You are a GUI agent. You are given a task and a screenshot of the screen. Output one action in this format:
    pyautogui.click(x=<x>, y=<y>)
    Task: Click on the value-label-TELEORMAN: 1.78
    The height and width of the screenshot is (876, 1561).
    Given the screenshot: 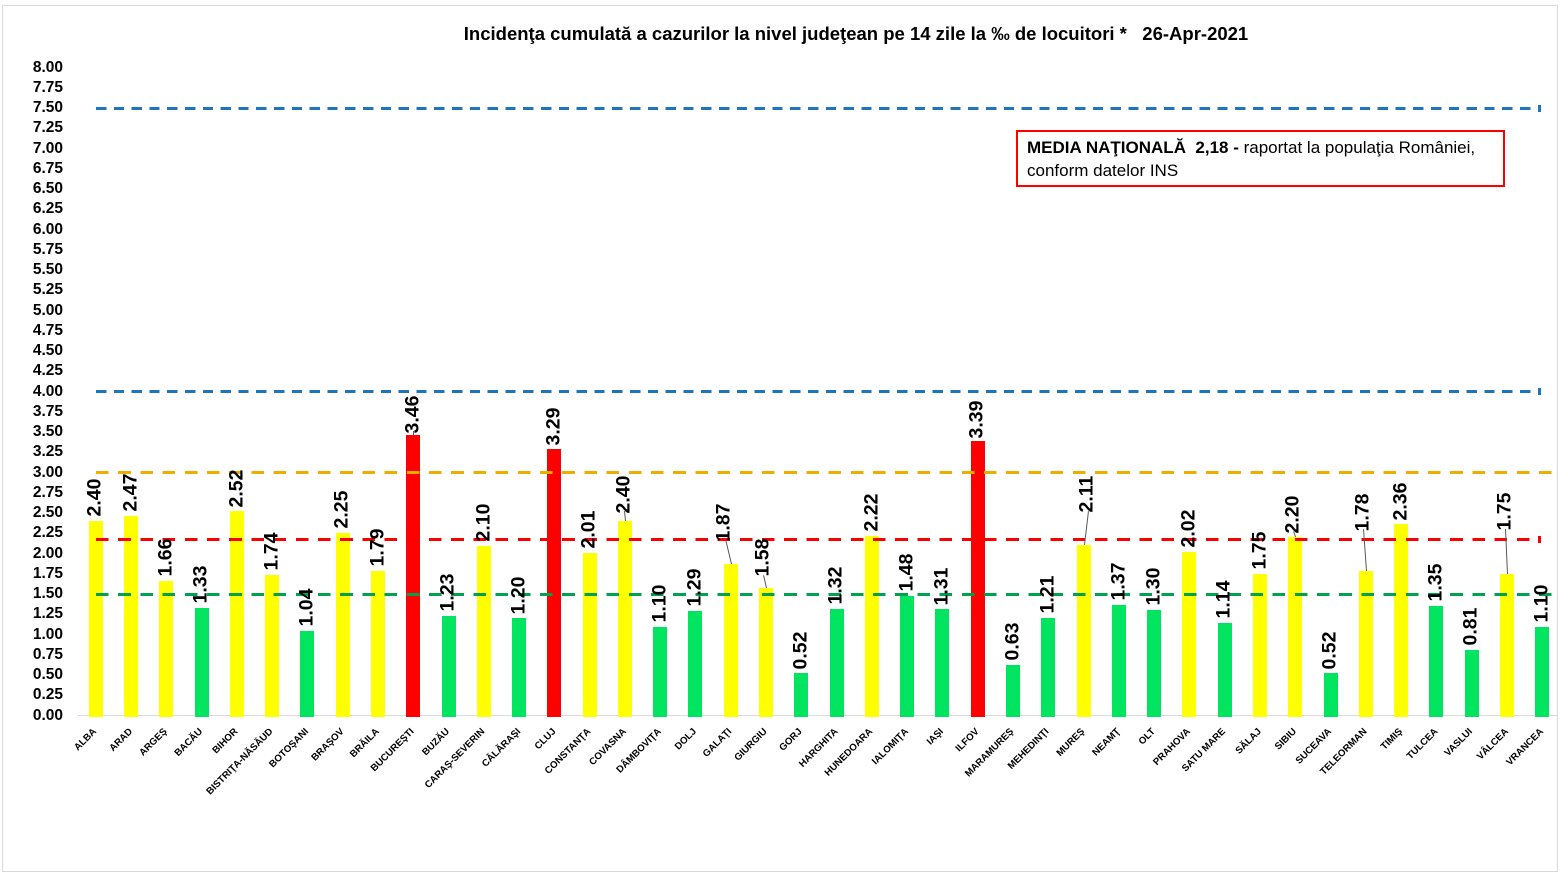 What is the action you would take?
    pyautogui.click(x=1362, y=512)
    